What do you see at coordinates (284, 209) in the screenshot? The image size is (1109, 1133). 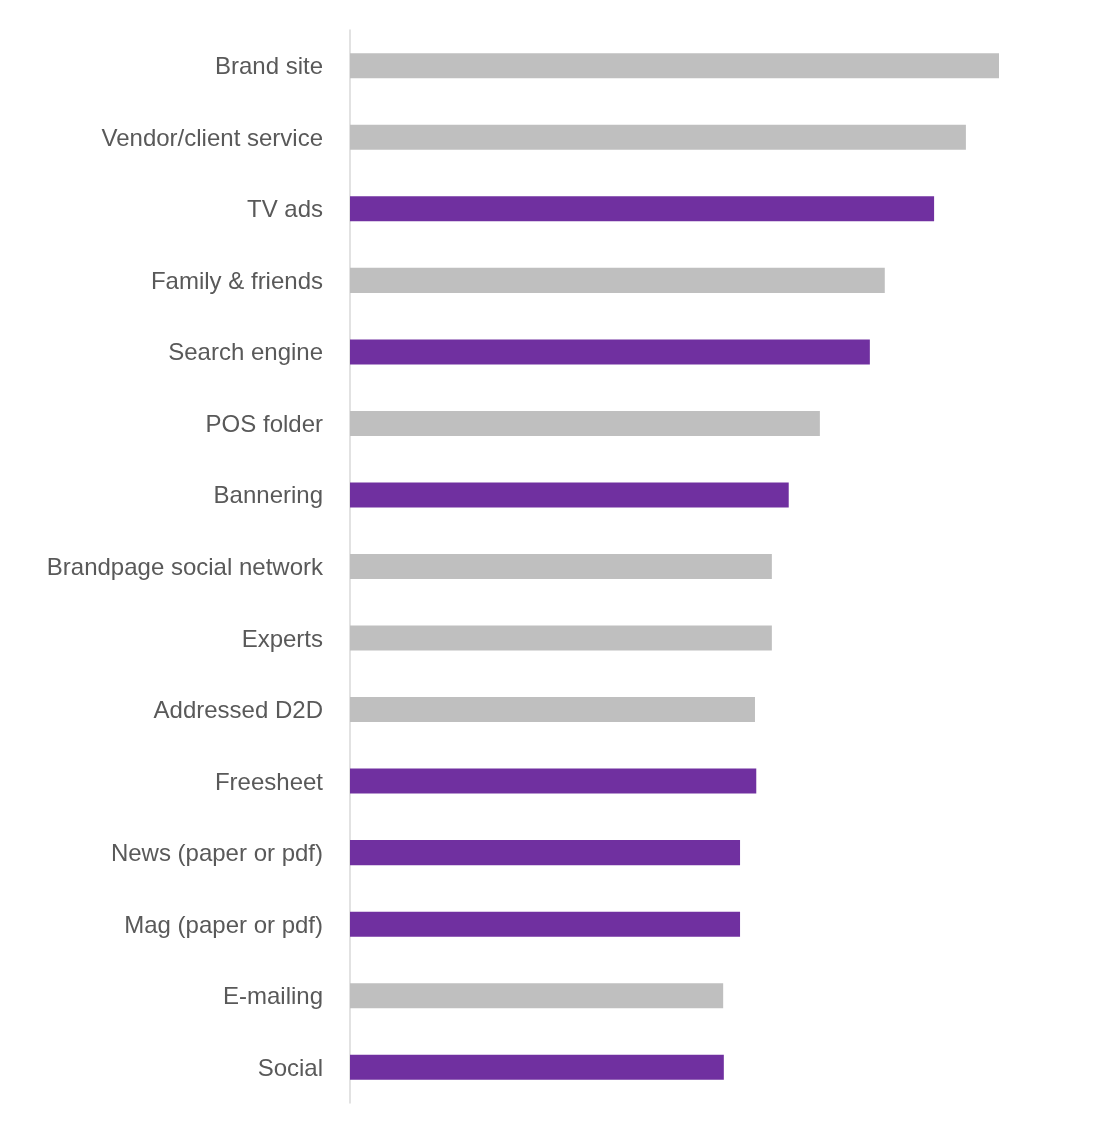 I see `y-tick-label: TV ads` at bounding box center [284, 209].